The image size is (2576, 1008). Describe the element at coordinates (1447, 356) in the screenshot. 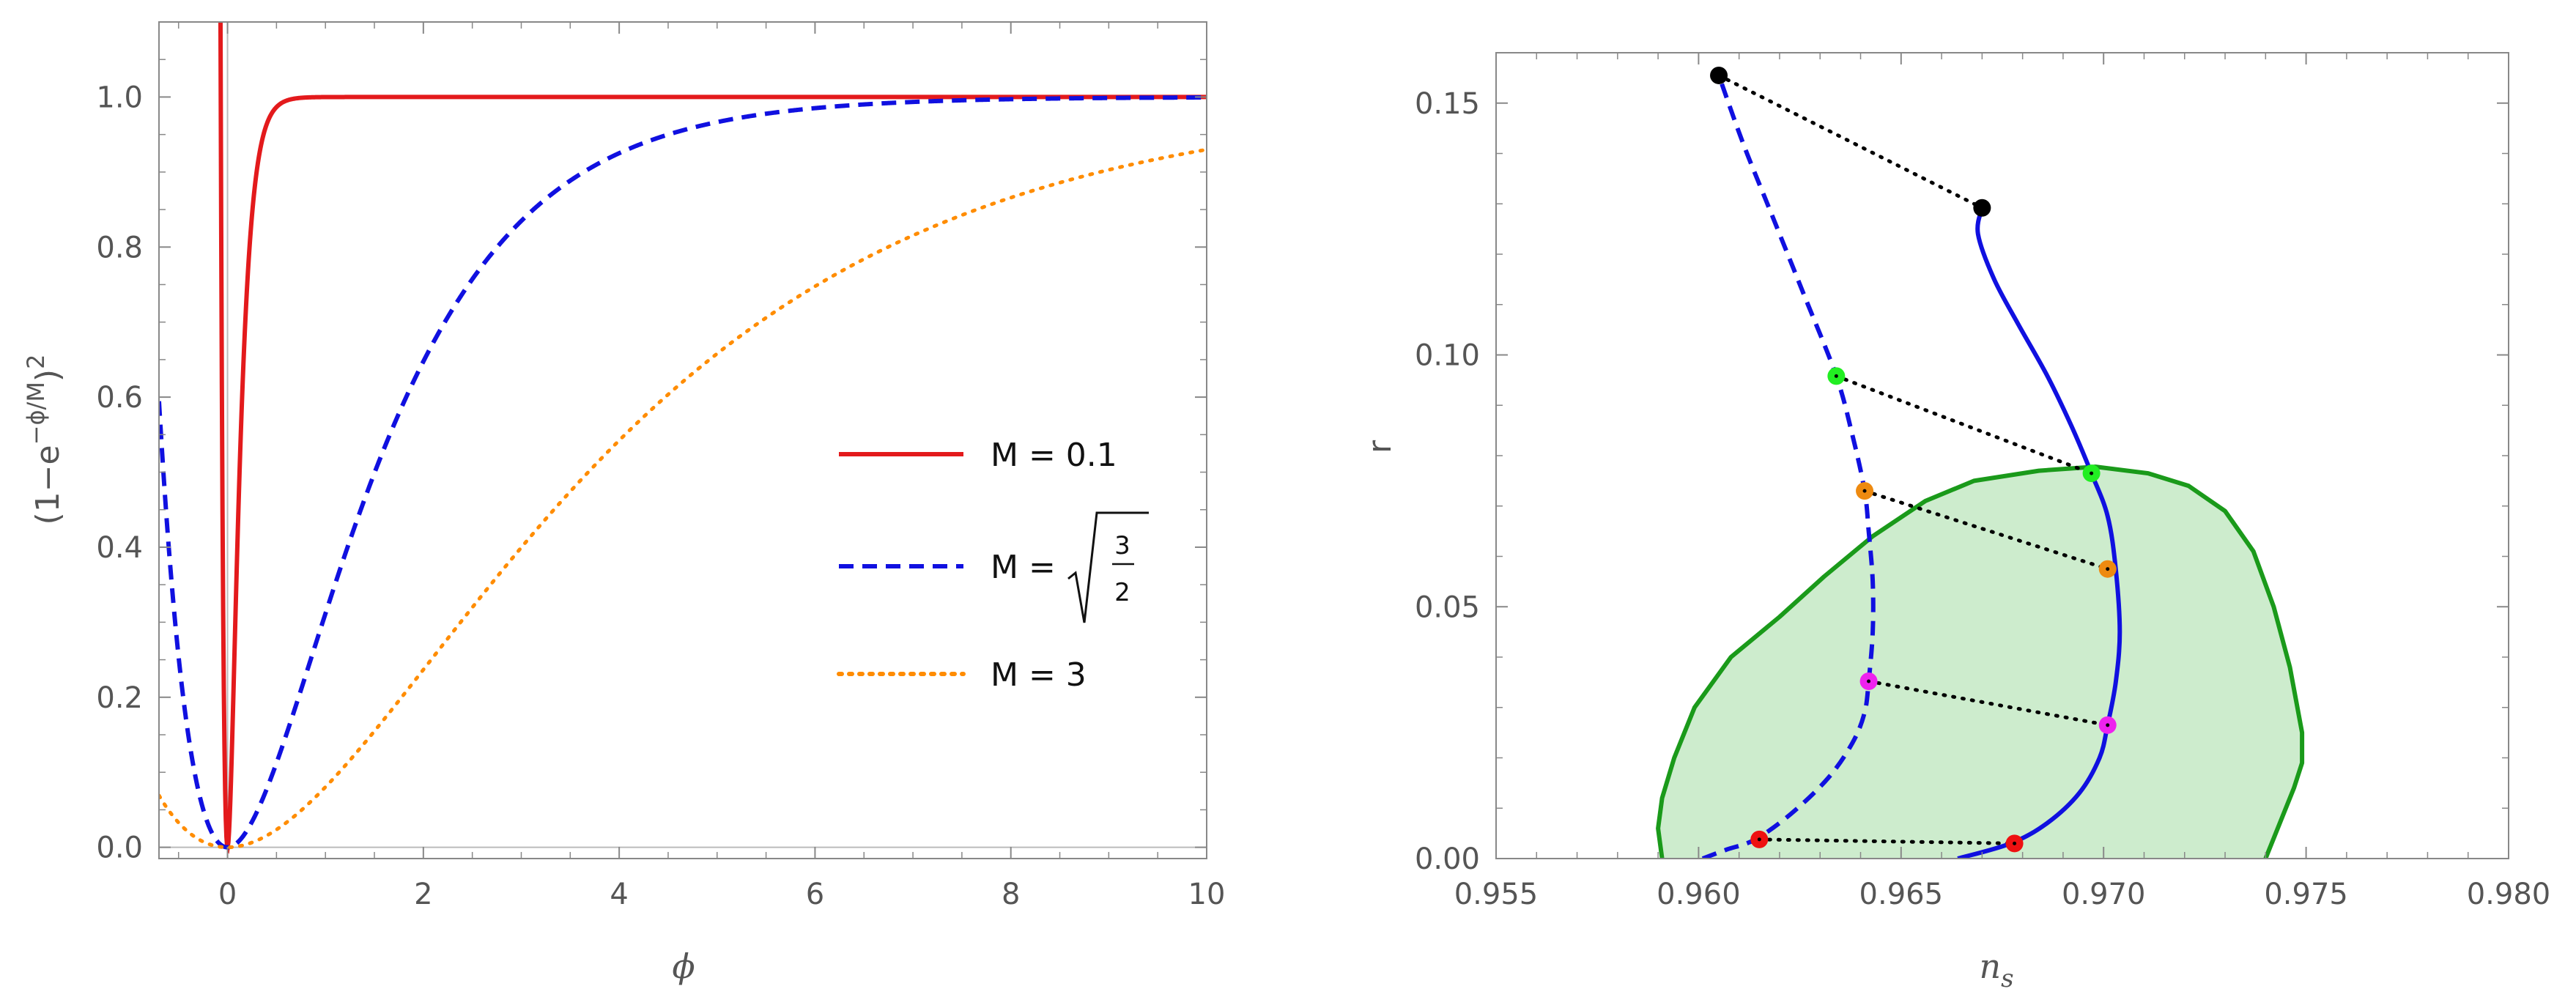

I see `y-tick-label: 0.10` at that location.